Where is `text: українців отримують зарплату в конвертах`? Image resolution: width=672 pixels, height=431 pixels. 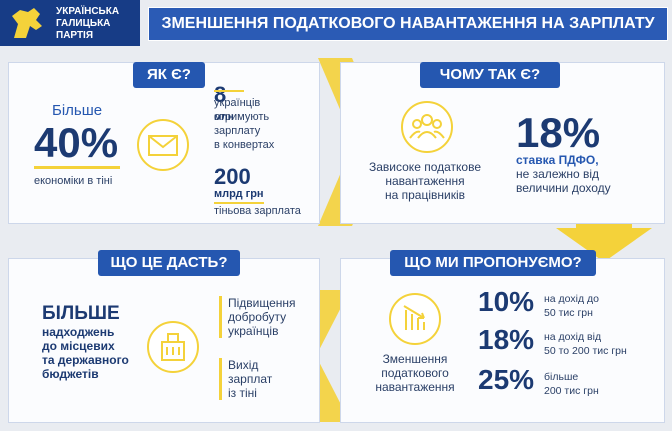
text: українців отримують зарплату в конвертах is located at coordinates (244, 124).